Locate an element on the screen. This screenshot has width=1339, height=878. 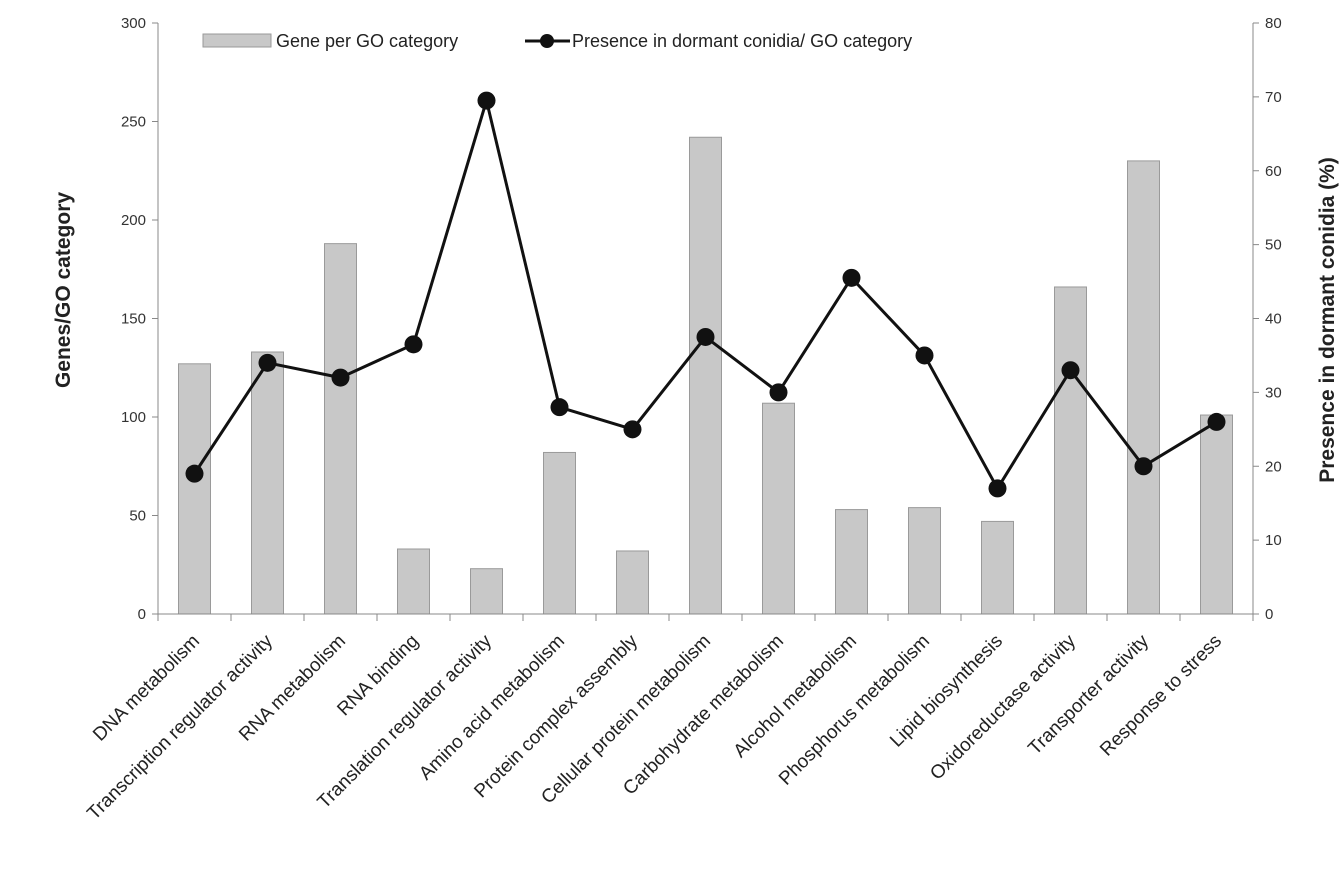
category-label-14: Response to stress is located at coordinates (1161, 696).